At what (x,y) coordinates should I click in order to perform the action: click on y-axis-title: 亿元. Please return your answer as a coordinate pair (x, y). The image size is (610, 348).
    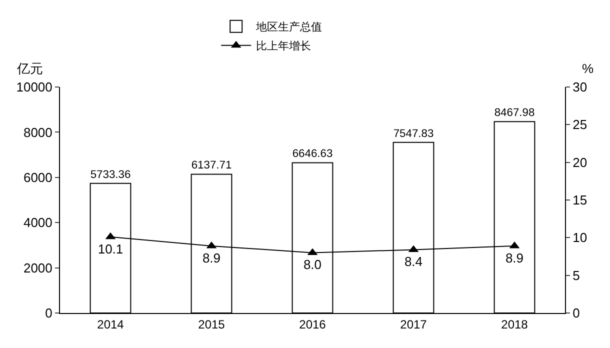
    Looking at the image, I should click on (29, 68).